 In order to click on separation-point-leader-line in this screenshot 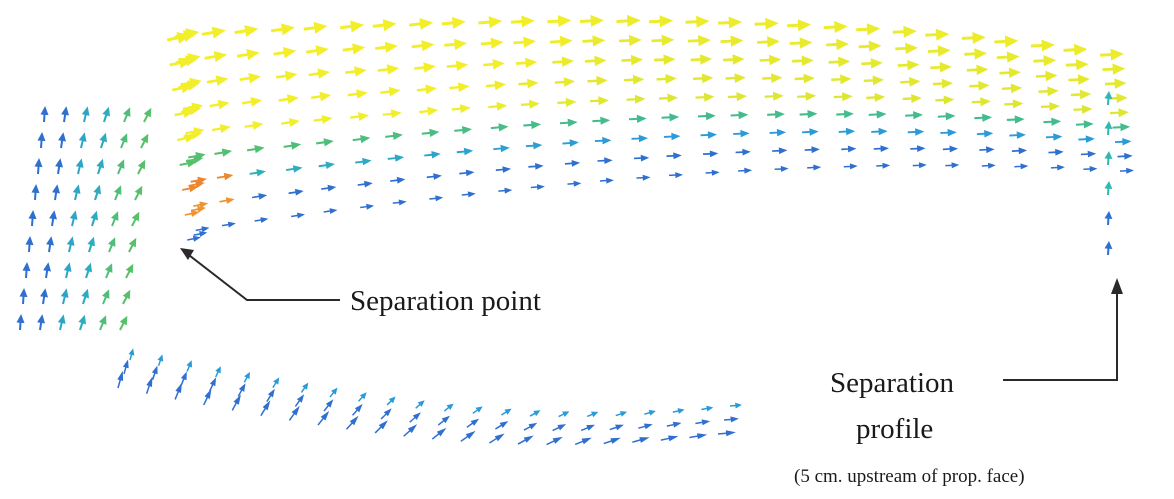, I will do `click(262, 276)`.